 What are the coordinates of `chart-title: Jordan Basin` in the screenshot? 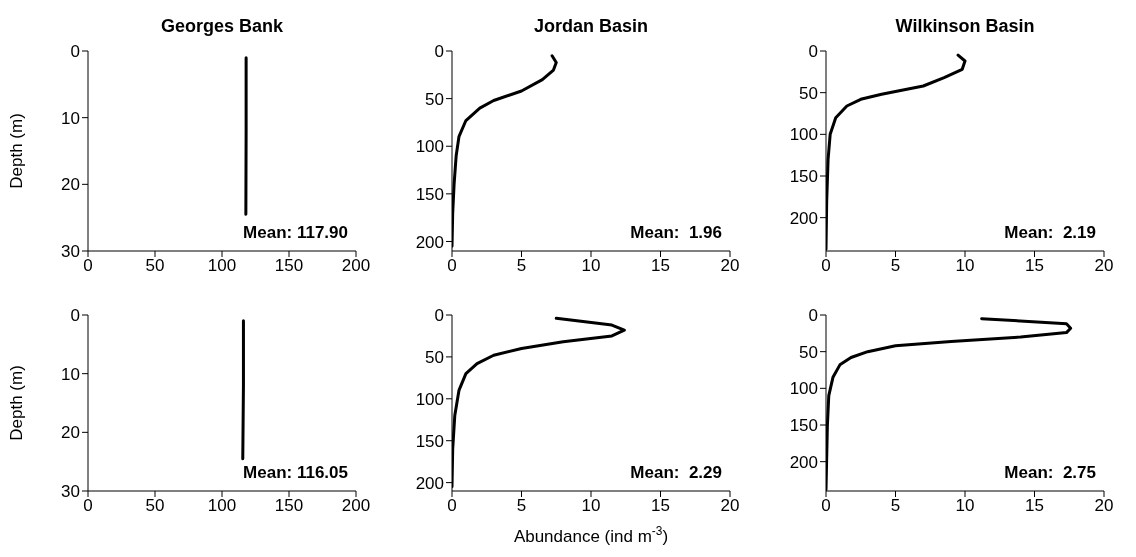 It's located at (591, 26).